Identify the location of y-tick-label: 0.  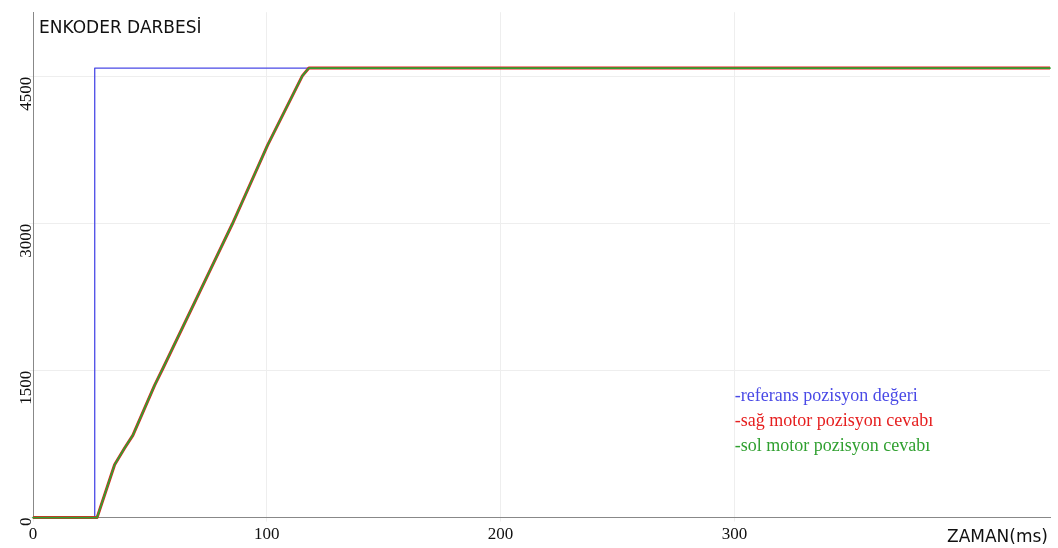
(26, 522).